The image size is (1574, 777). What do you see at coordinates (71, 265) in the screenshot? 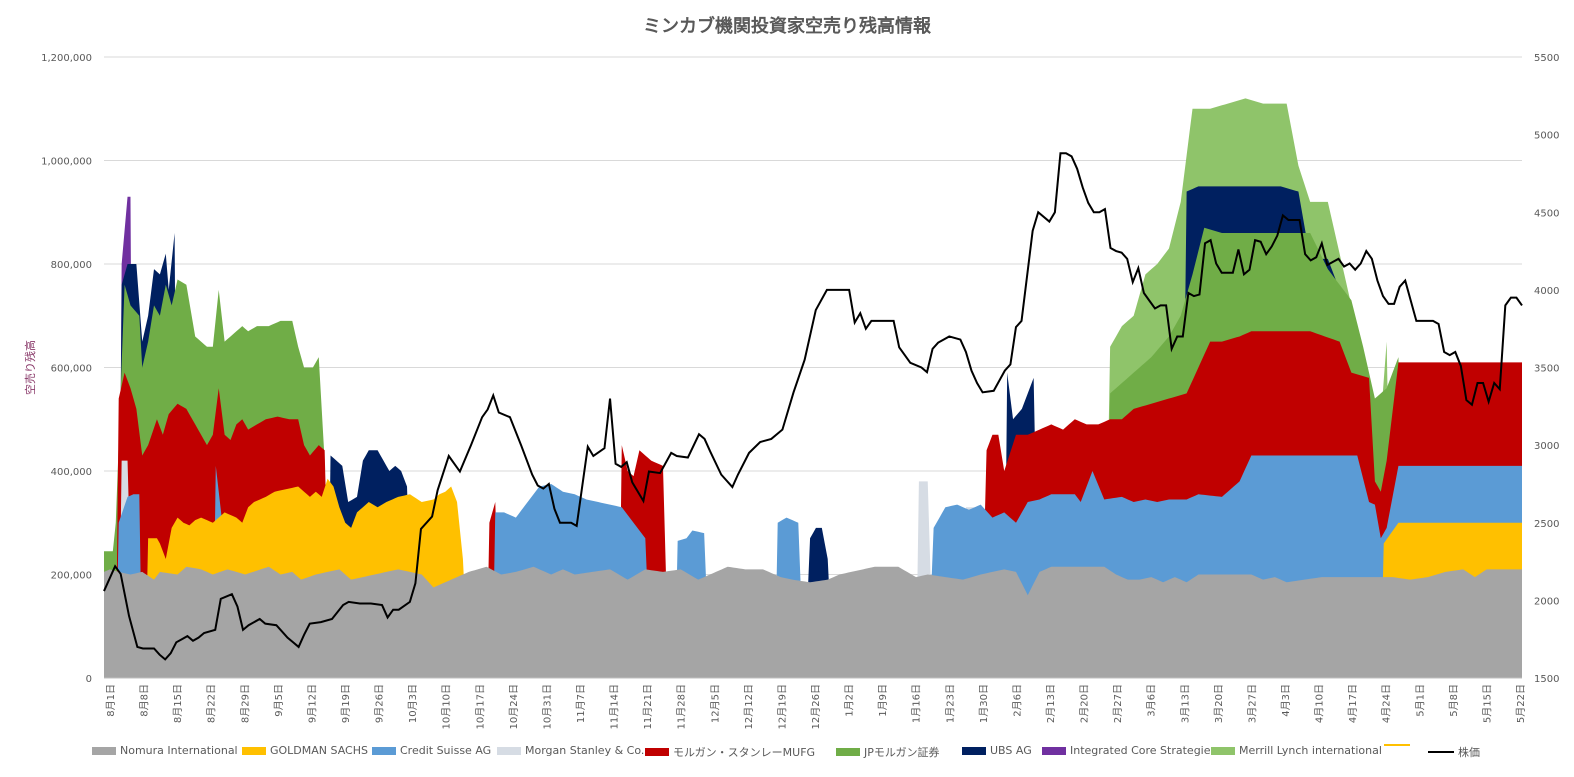
I see `y-tick-label: 800,000` at bounding box center [71, 265].